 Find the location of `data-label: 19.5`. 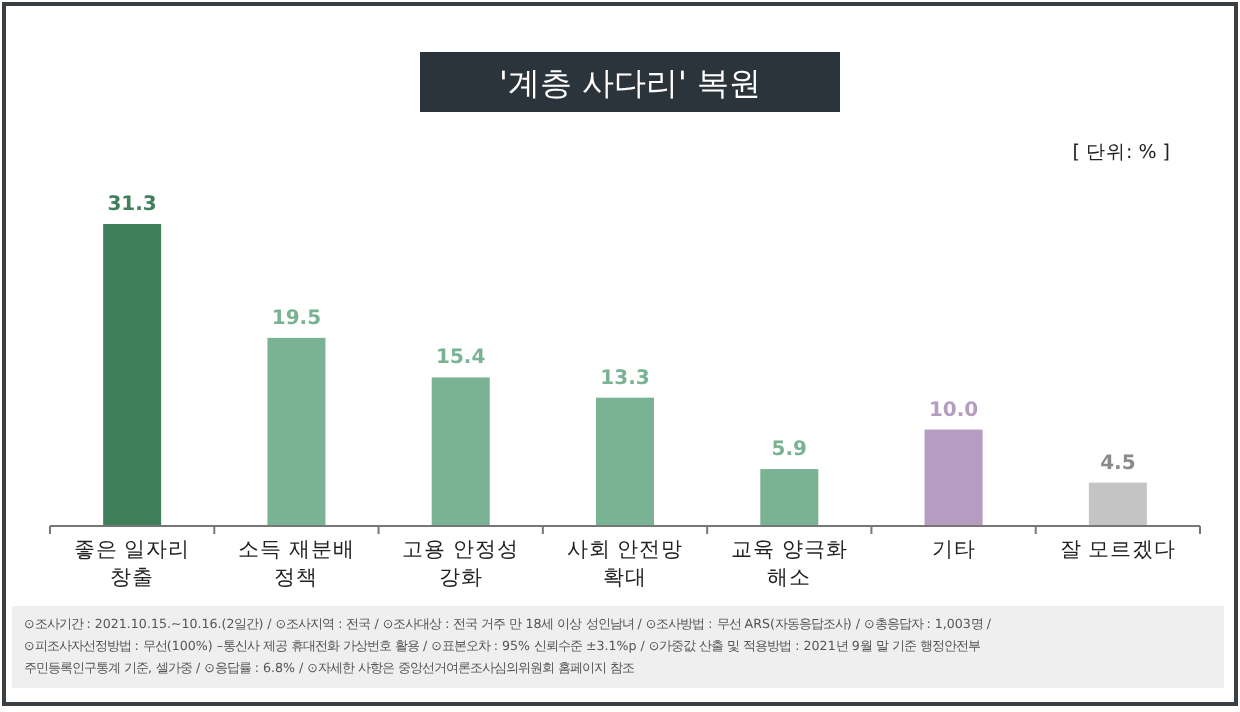

data-label: 19.5 is located at coordinates (296, 318).